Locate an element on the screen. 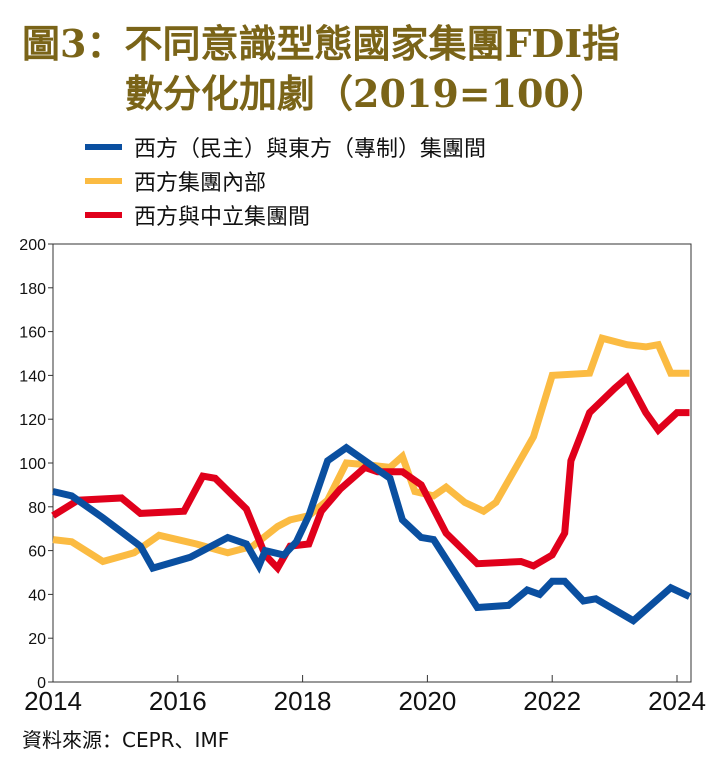 Image resolution: width=717 pixels, height=771 pixels. y-tick-label: 40 is located at coordinates (37, 595).